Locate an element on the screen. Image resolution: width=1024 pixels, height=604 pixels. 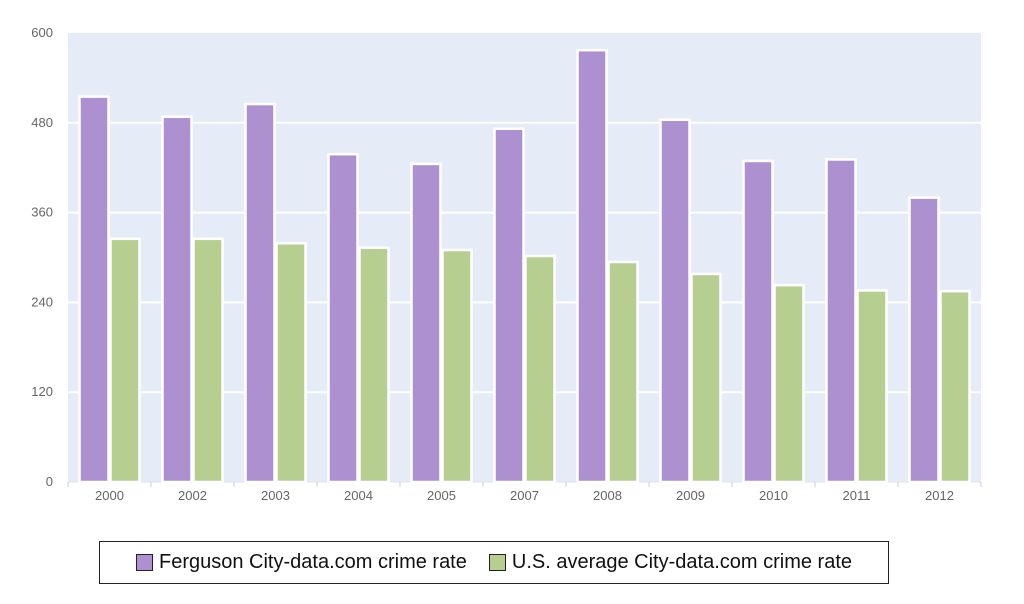
legend-swatch-ferguson is located at coordinates (144, 562).